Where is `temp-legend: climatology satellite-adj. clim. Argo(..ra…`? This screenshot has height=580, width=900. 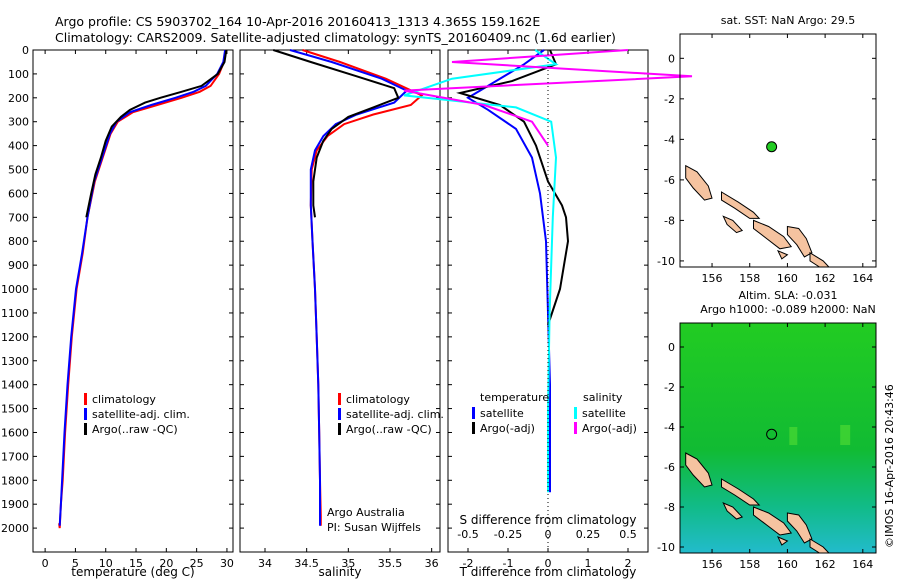 temp-legend: climatology satellite-adj. clim. Argo(..ra… is located at coordinates (137, 414).